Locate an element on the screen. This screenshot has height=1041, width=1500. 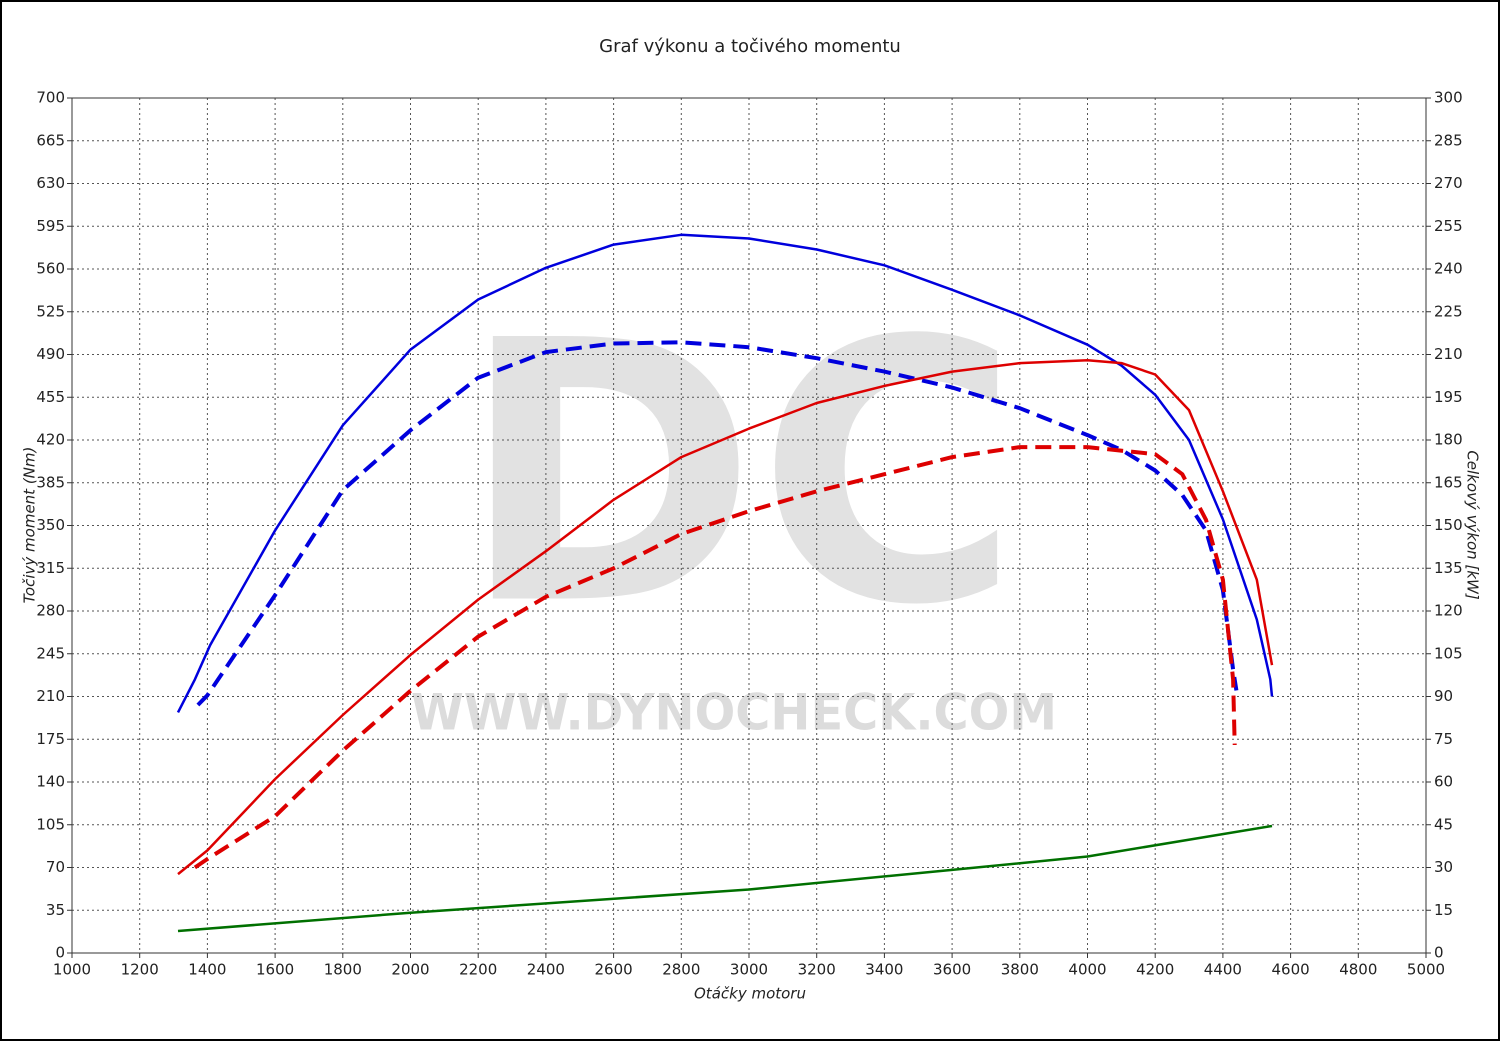
y2-tick-label: 0 is located at coordinates (1439, 953).